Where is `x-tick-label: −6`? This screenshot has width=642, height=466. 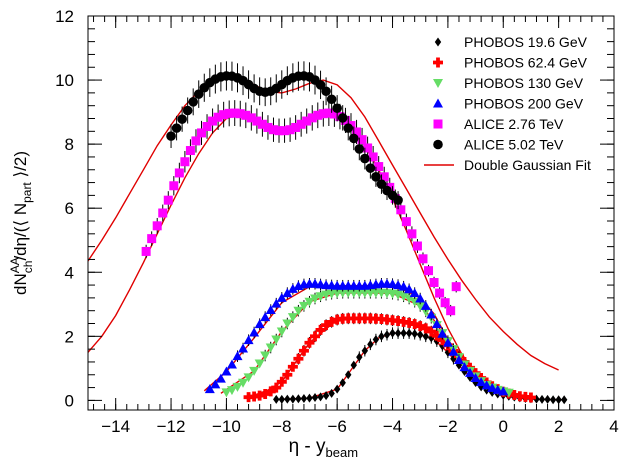 x-tick-label: −6 is located at coordinates (336, 426).